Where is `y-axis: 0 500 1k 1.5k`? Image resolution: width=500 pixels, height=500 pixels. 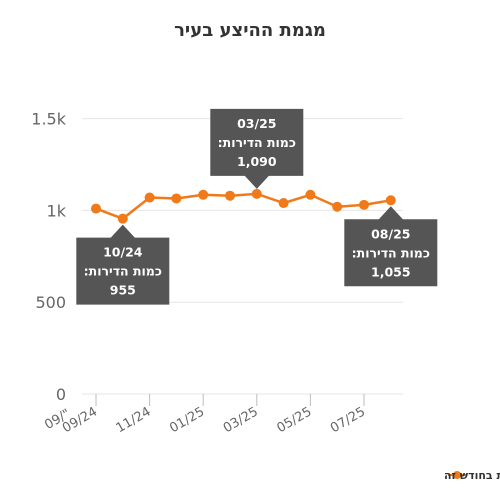 y-axis: 0 500 1k 1.5k is located at coordinates (48, 257).